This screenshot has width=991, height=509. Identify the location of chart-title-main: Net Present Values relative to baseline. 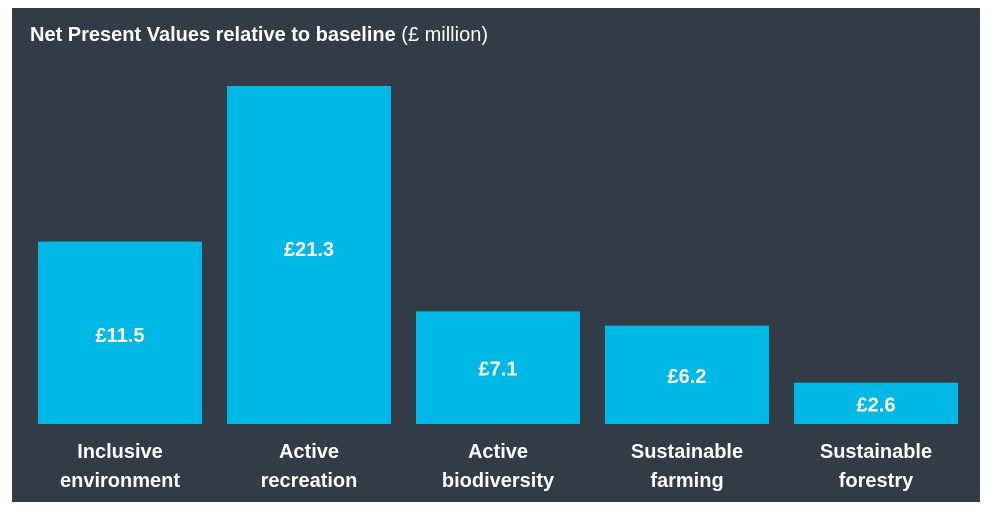
(213, 35).